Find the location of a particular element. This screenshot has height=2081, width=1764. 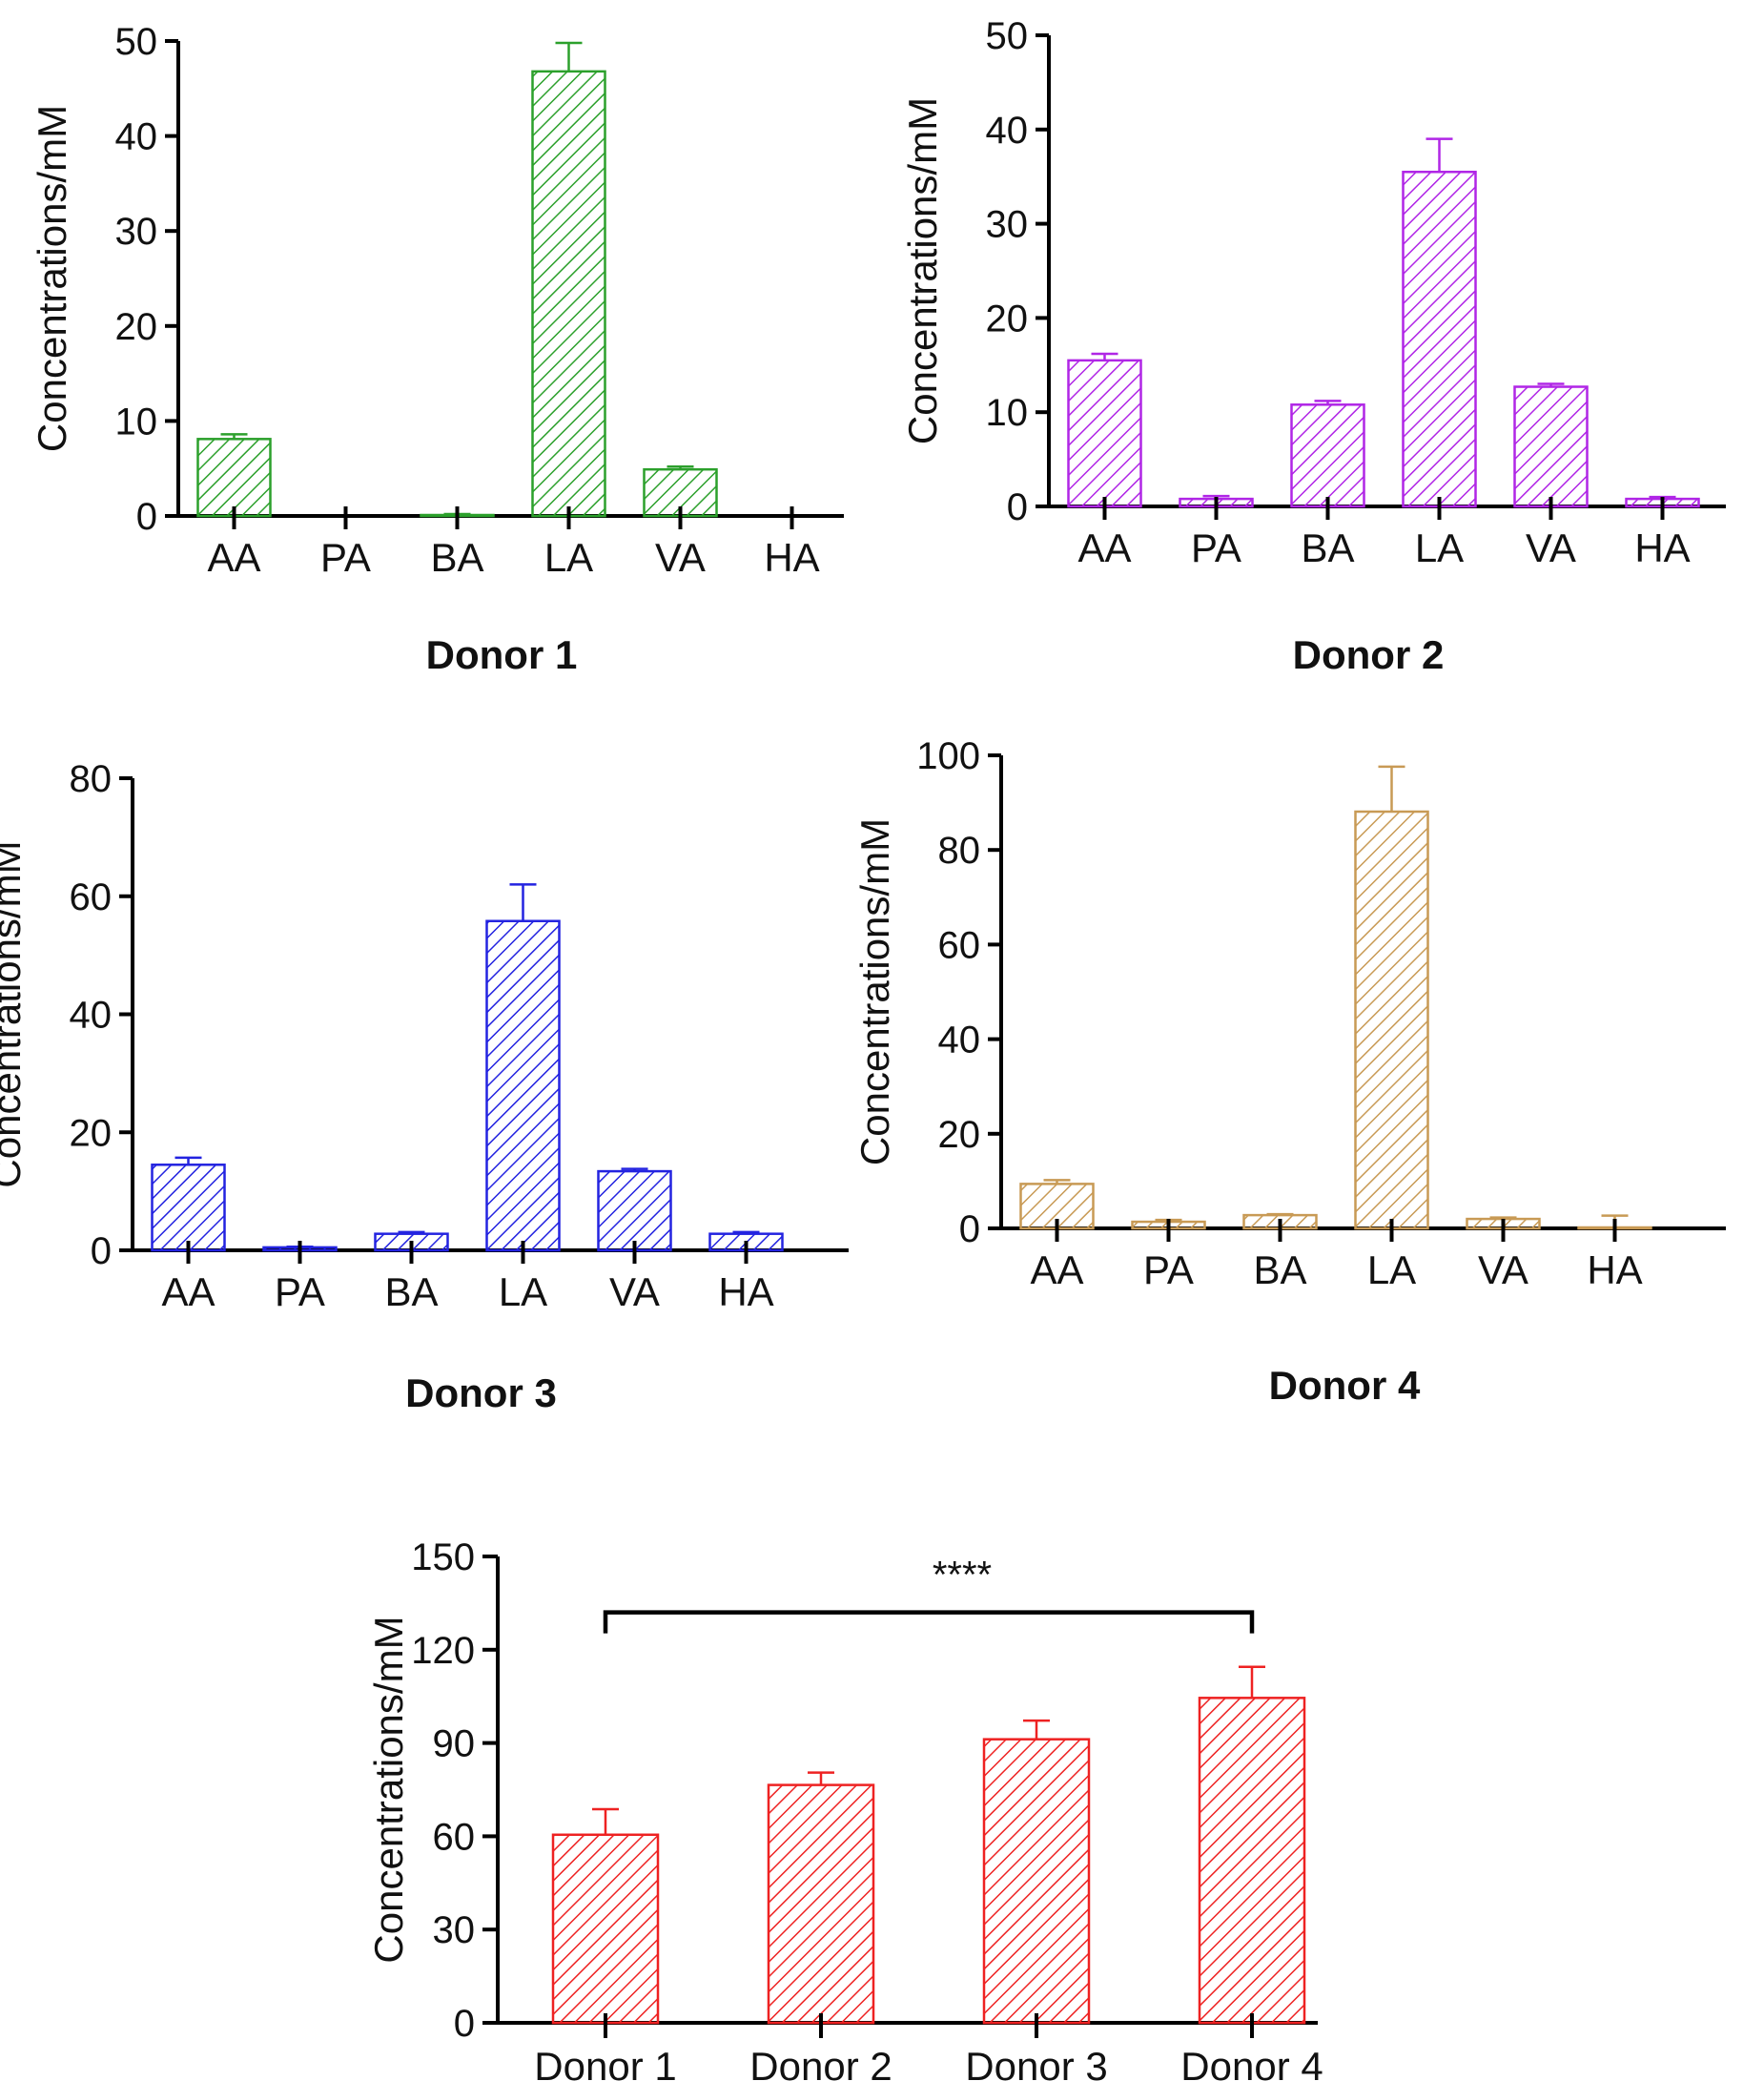

x-tick-label: Donor 1 is located at coordinates (605, 2062).